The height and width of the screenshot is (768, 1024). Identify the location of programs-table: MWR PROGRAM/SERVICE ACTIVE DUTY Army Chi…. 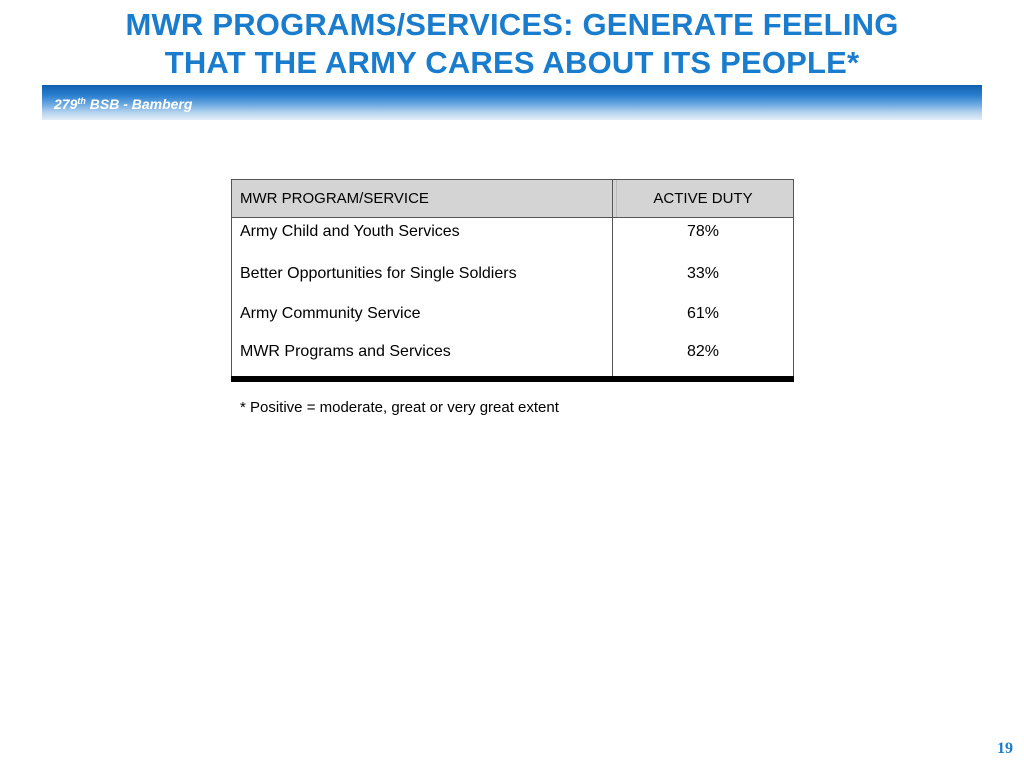
(512, 280).